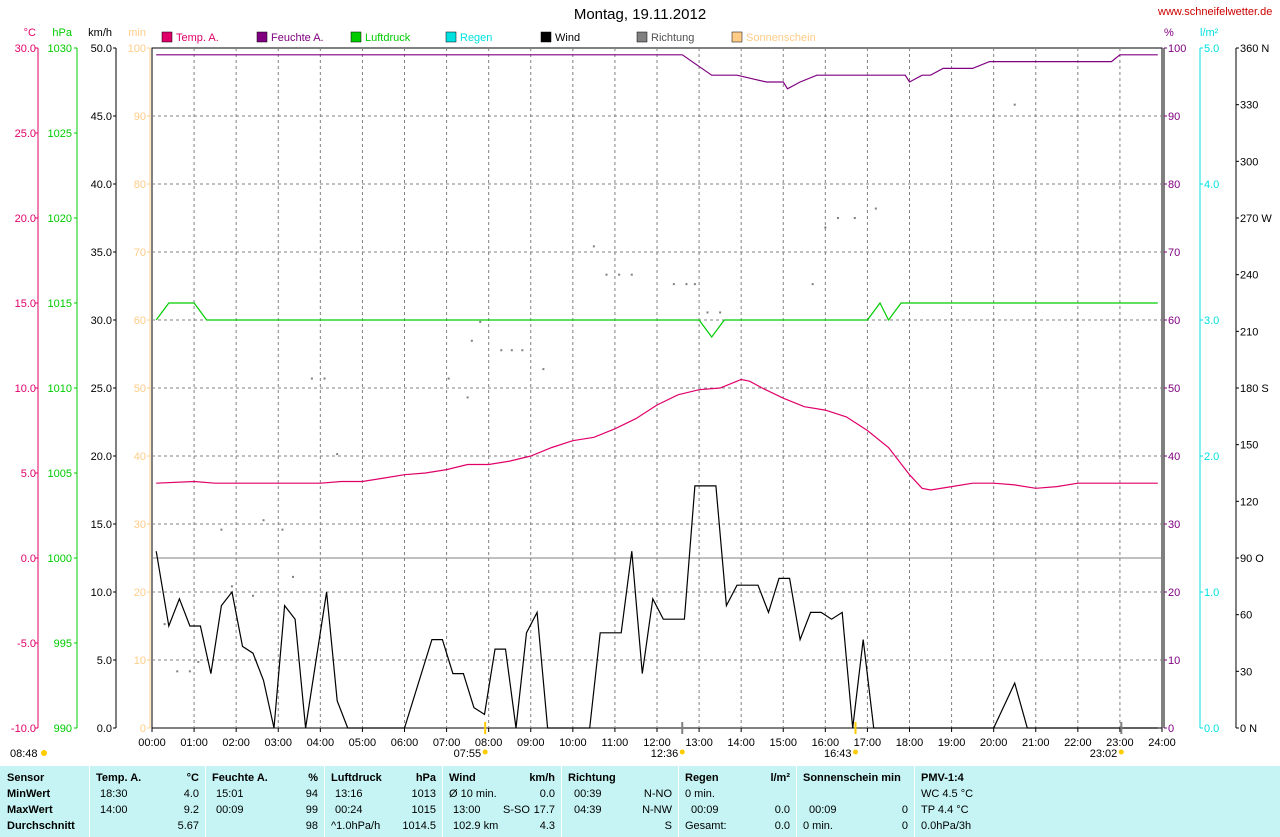 The image size is (1280, 837). I want to click on pressure-axis-tick-label: 1000, so click(60, 559).